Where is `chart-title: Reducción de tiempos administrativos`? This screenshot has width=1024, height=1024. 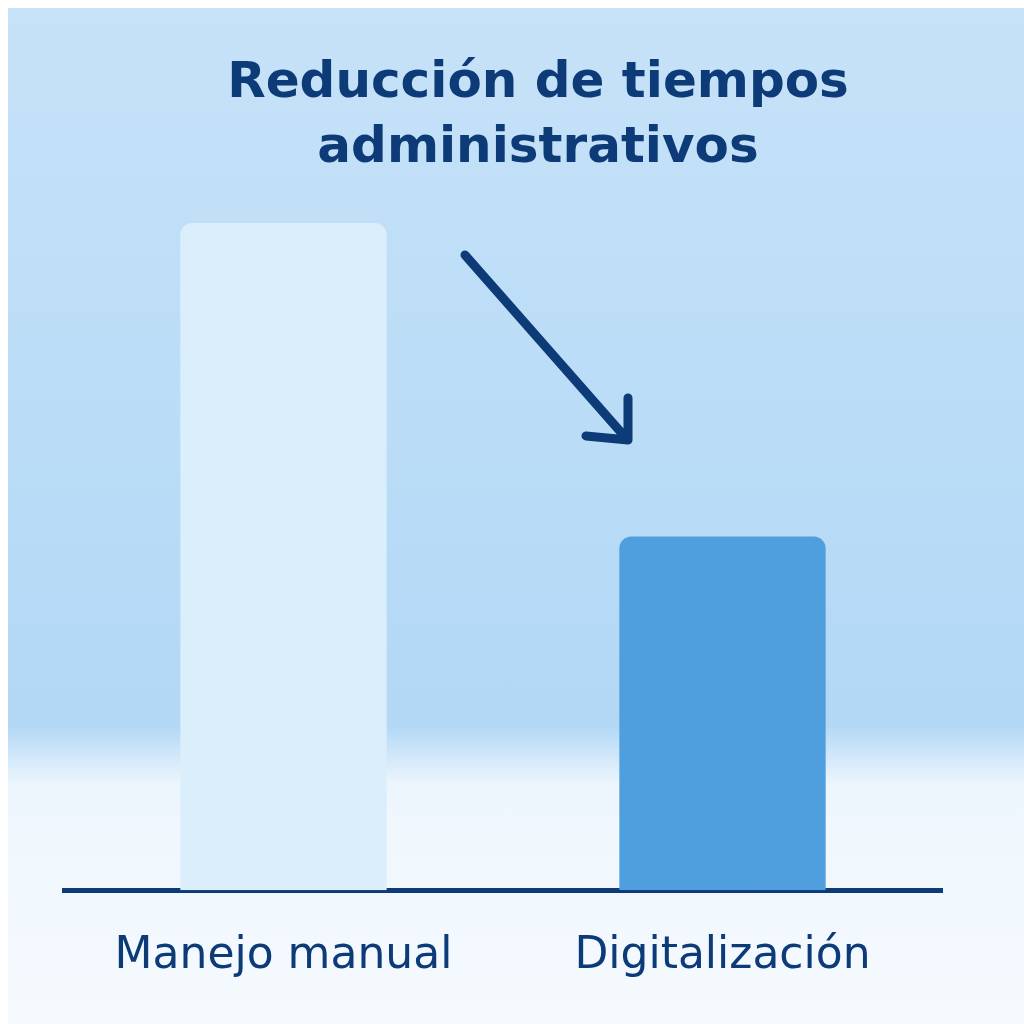 chart-title: Reducción de tiempos administrativos is located at coordinates (538, 113).